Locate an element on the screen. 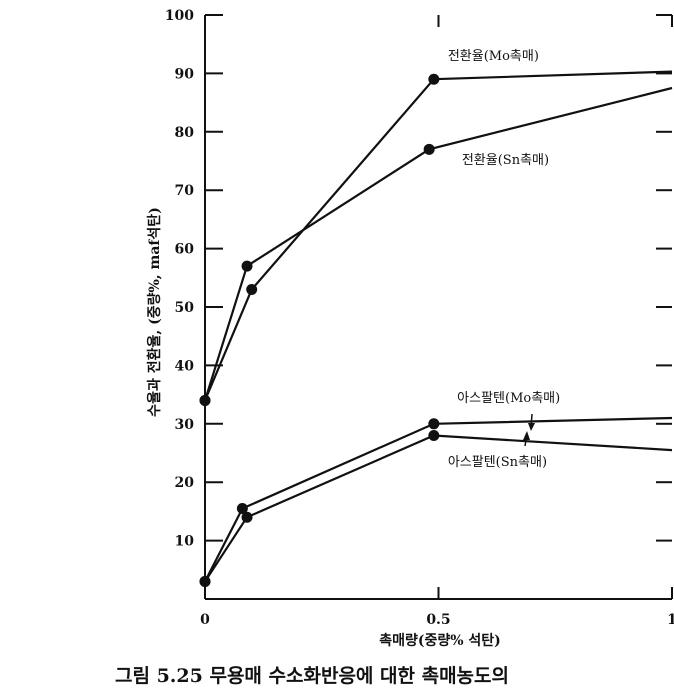  annotation-label-0: 전환율(Mo촉매) is located at coordinates (493, 56).